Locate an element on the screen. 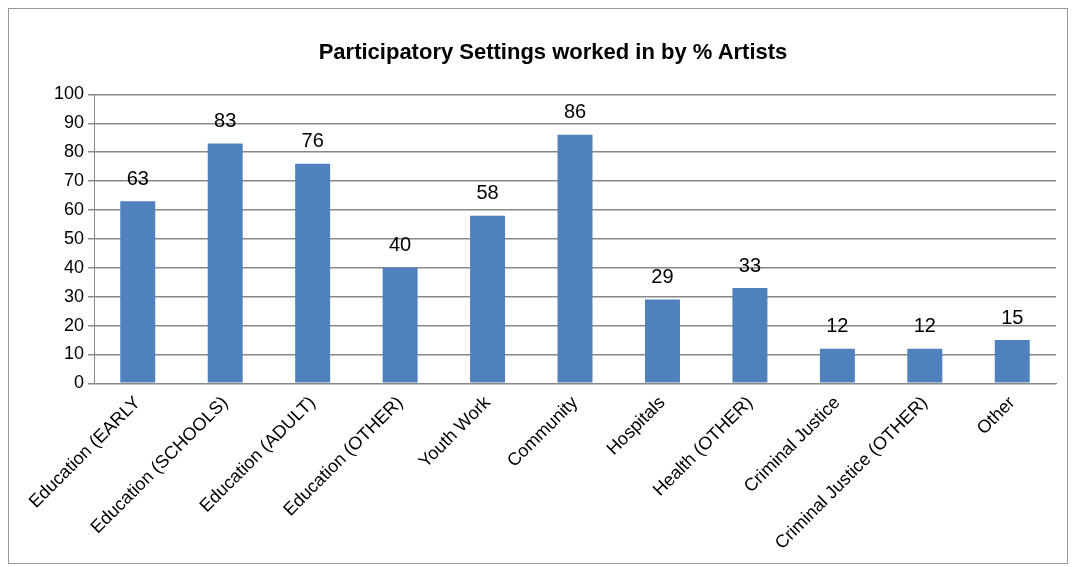 This screenshot has width=1074, height=567. y-tick-label: 70 is located at coordinates (74, 180).